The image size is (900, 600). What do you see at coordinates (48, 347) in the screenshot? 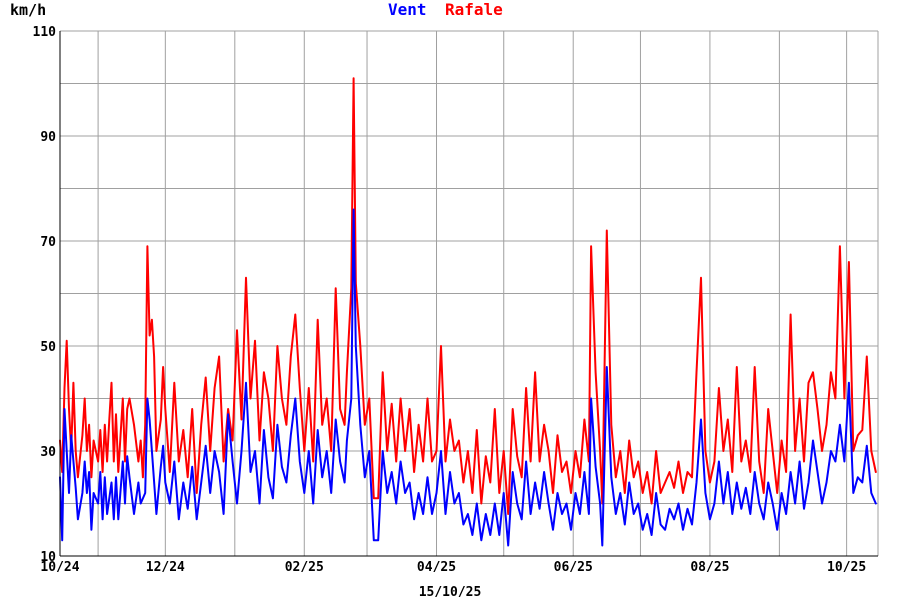
I see `y-tick-label: 50` at bounding box center [48, 347].